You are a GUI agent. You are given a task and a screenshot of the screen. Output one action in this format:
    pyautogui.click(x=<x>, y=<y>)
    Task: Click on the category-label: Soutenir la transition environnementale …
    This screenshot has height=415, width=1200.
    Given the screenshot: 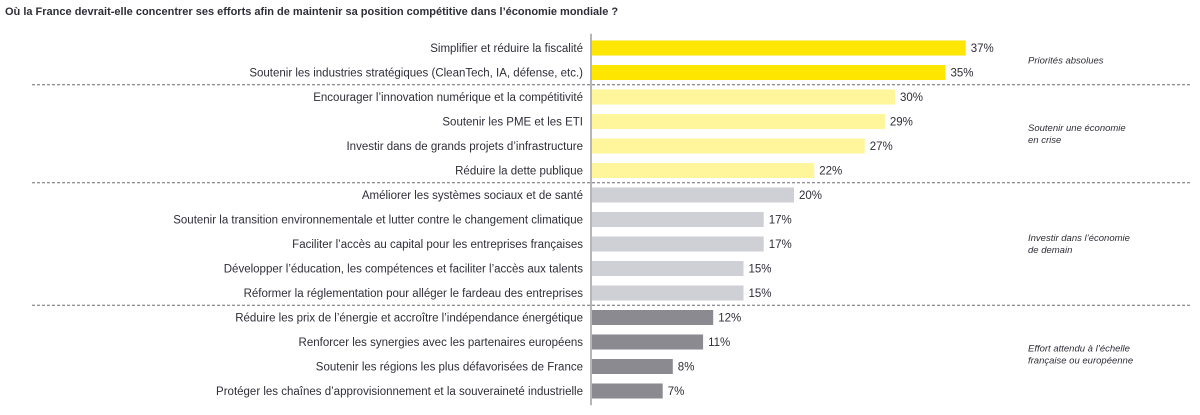 What is the action you would take?
    pyautogui.click(x=378, y=221)
    